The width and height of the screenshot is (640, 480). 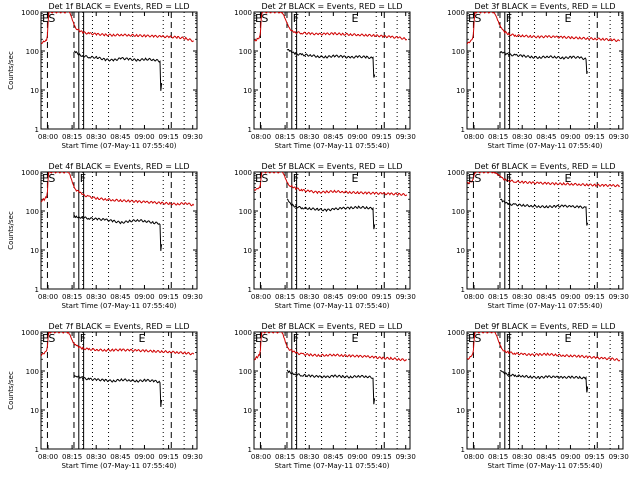 I want to click on chart-title: Det 5f BLACK = Events, RED = LLD, so click(x=331, y=166).